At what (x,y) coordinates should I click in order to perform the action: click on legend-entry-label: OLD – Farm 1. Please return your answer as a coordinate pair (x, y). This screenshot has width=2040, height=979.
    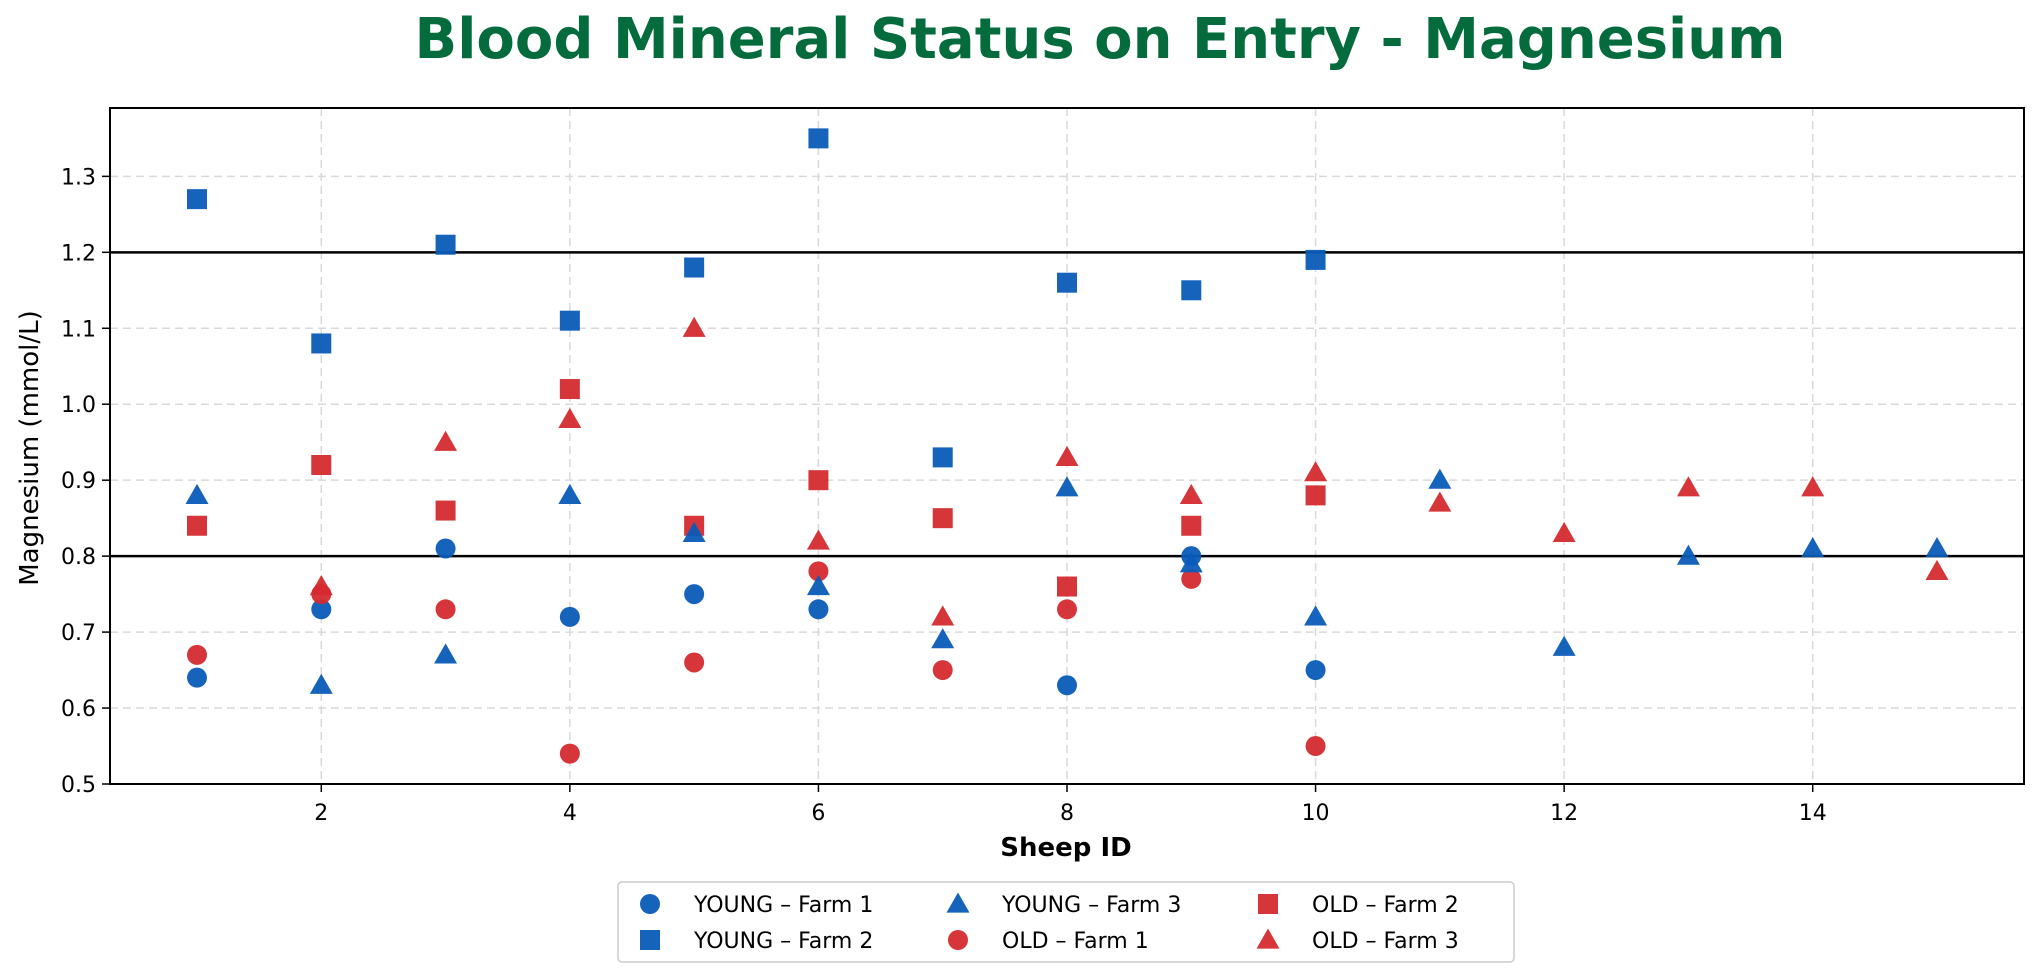
    Looking at the image, I should click on (1075, 941).